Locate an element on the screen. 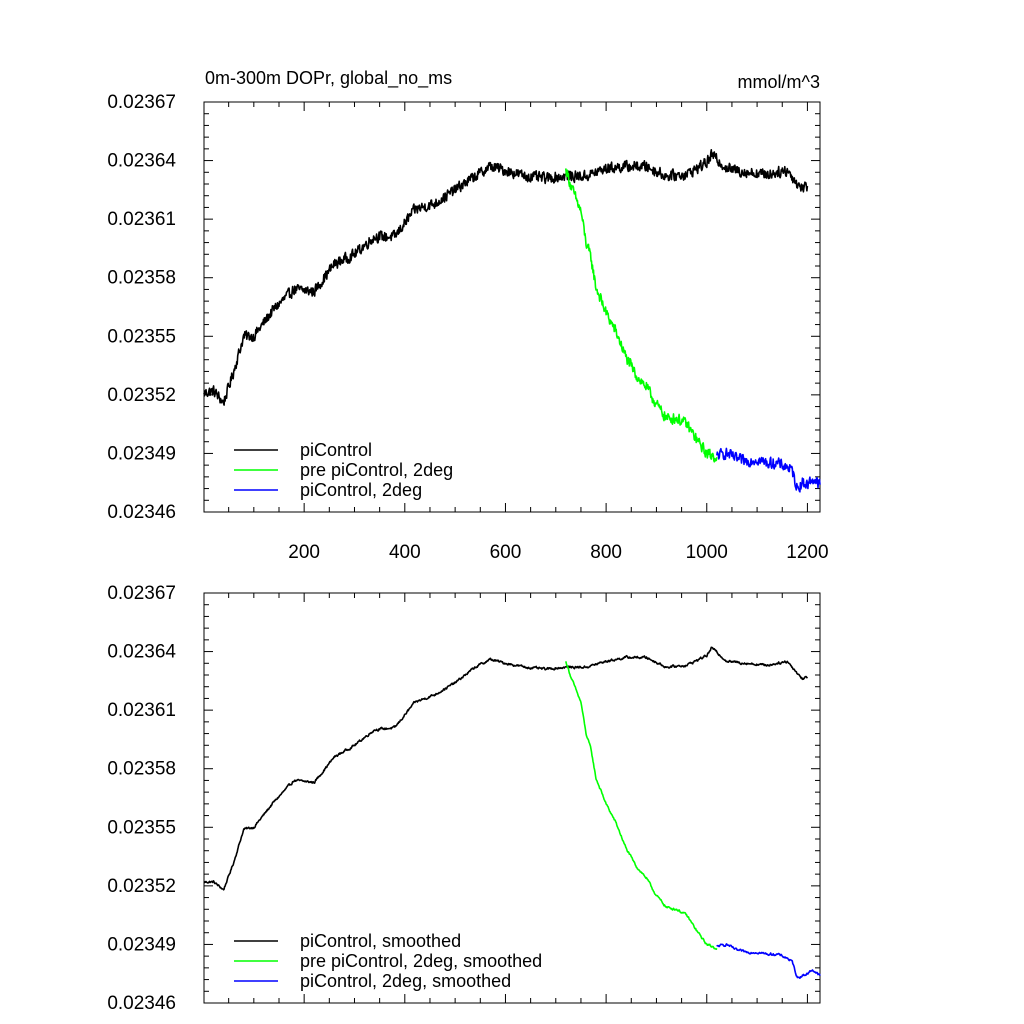  x-tick-label: 800 is located at coordinates (606, 552).